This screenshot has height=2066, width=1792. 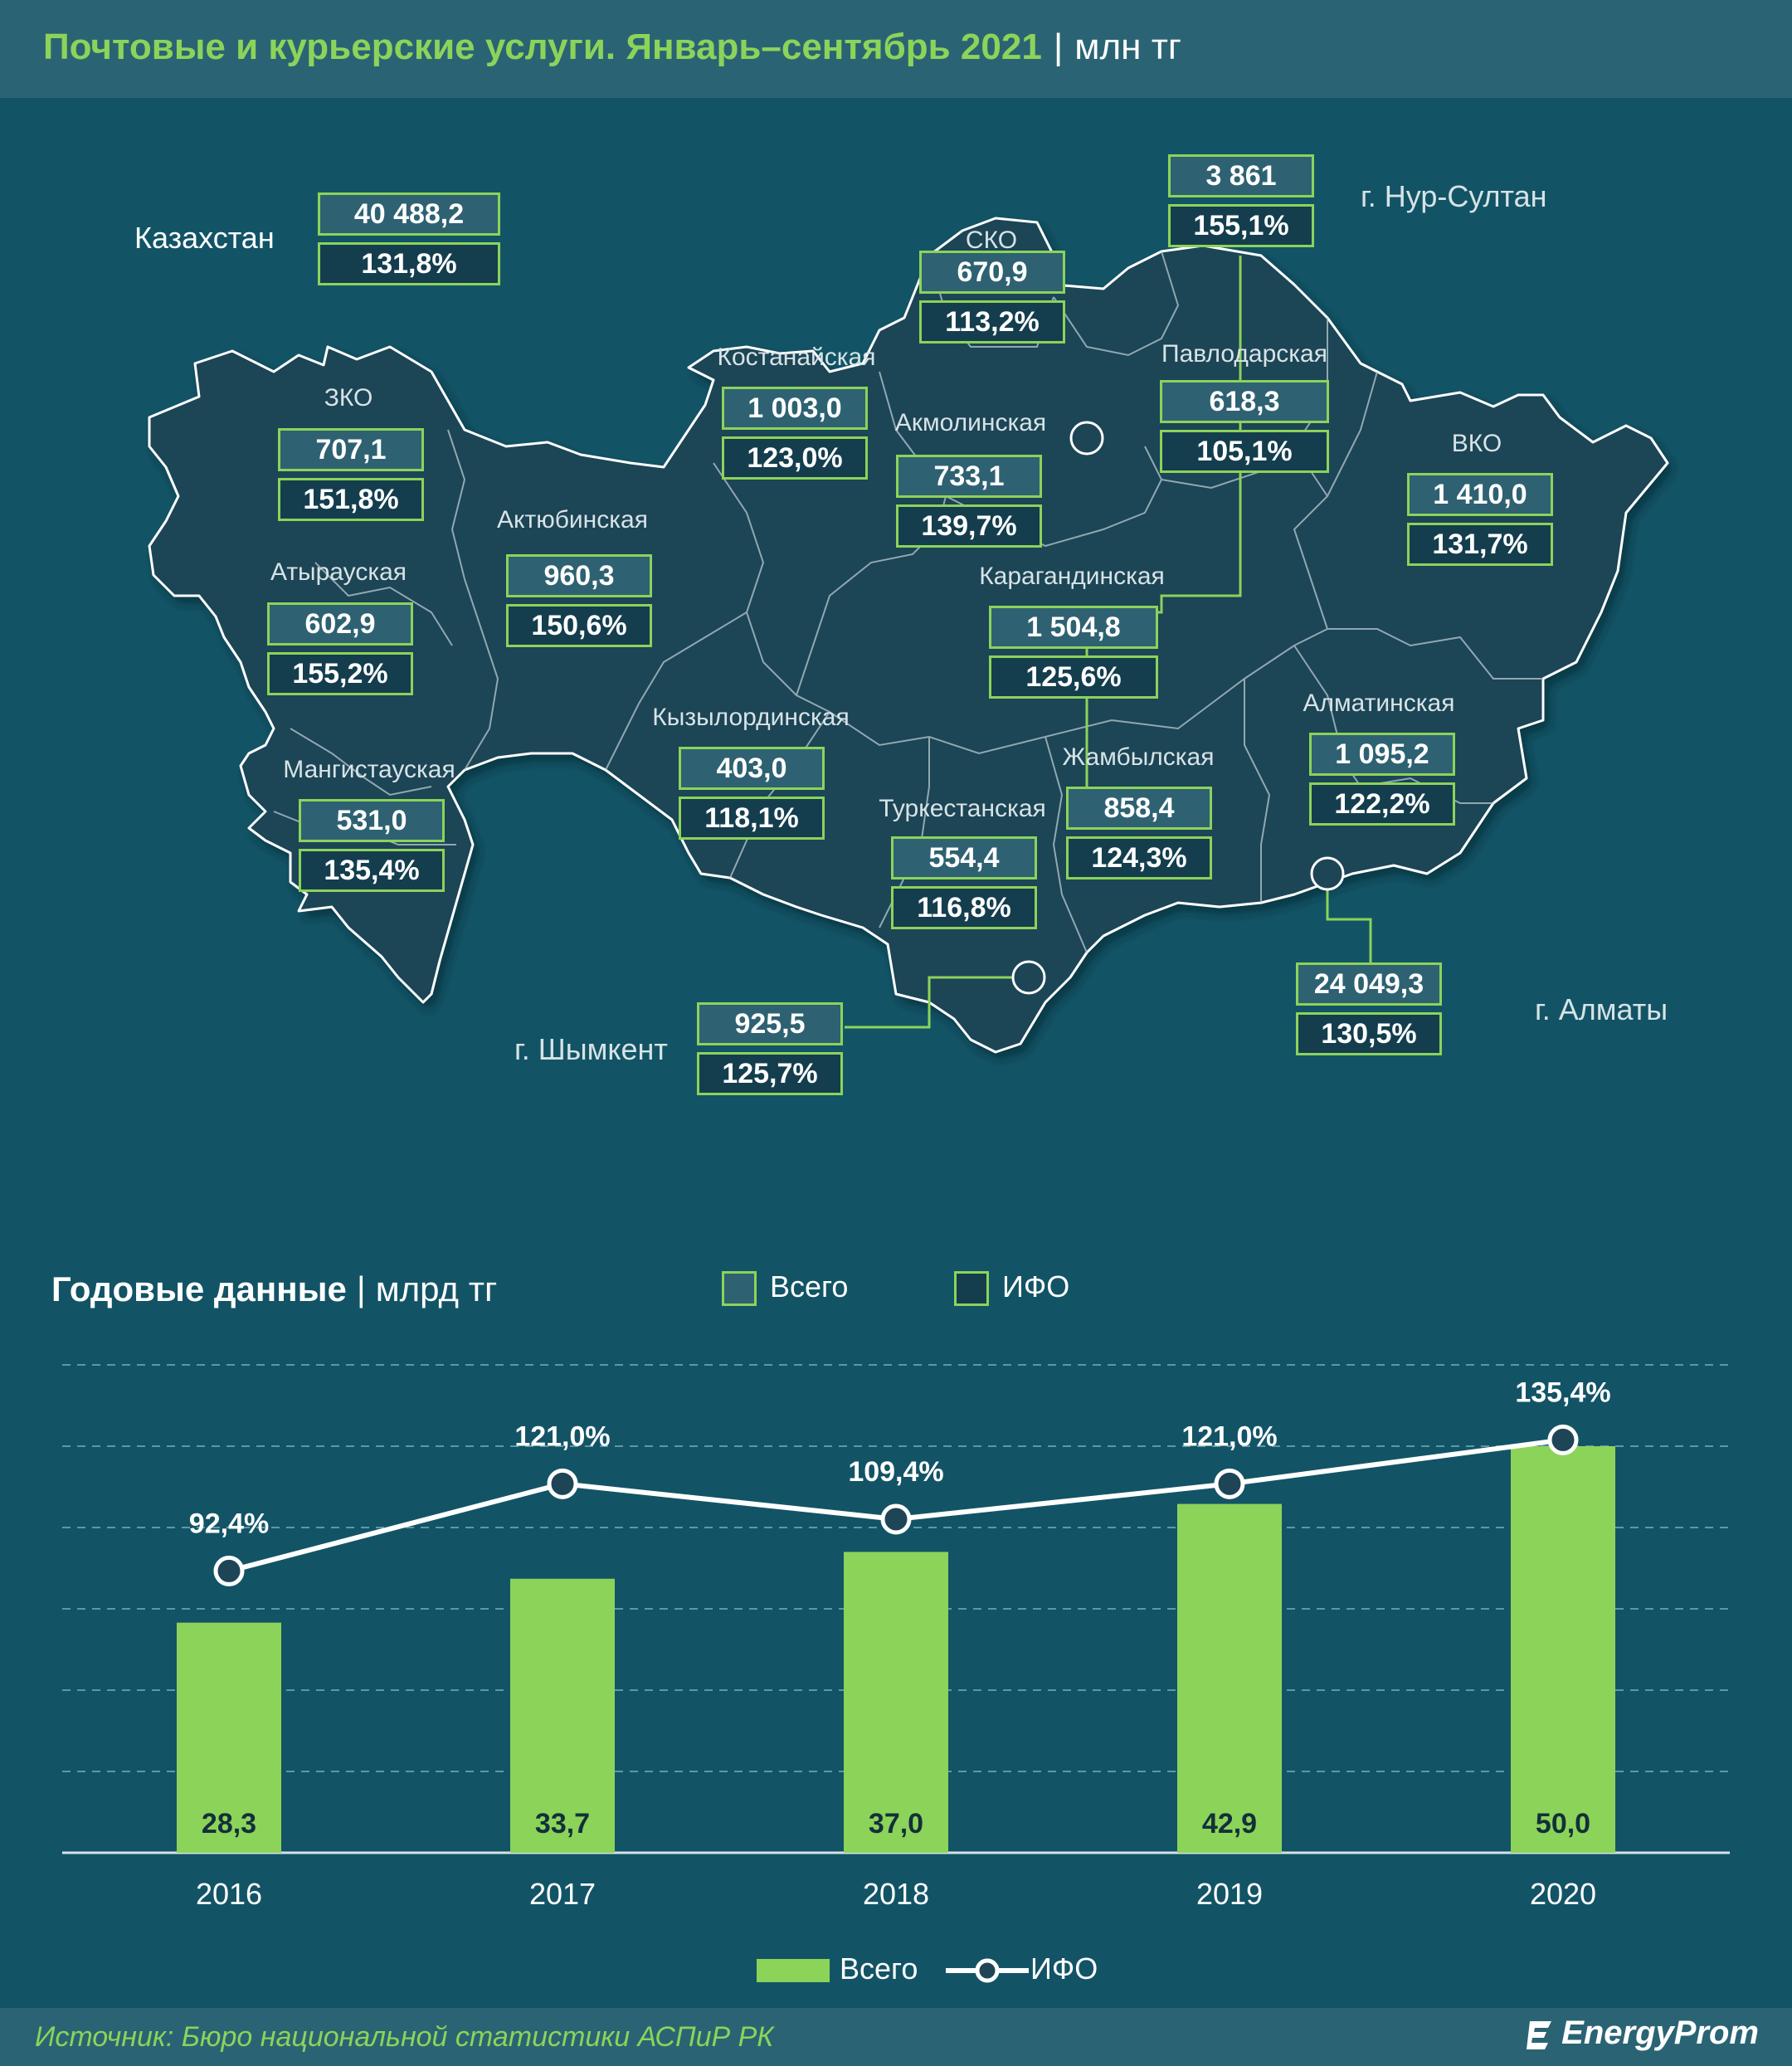 What do you see at coordinates (1244, 451) in the screenshot?
I see `region-ifo-value: 105,1%` at bounding box center [1244, 451].